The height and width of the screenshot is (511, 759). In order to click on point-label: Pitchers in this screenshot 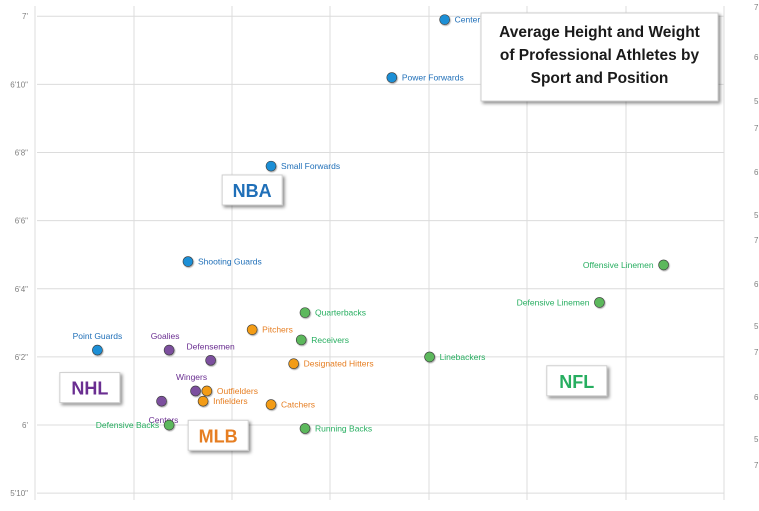, I will do `click(277, 330)`.